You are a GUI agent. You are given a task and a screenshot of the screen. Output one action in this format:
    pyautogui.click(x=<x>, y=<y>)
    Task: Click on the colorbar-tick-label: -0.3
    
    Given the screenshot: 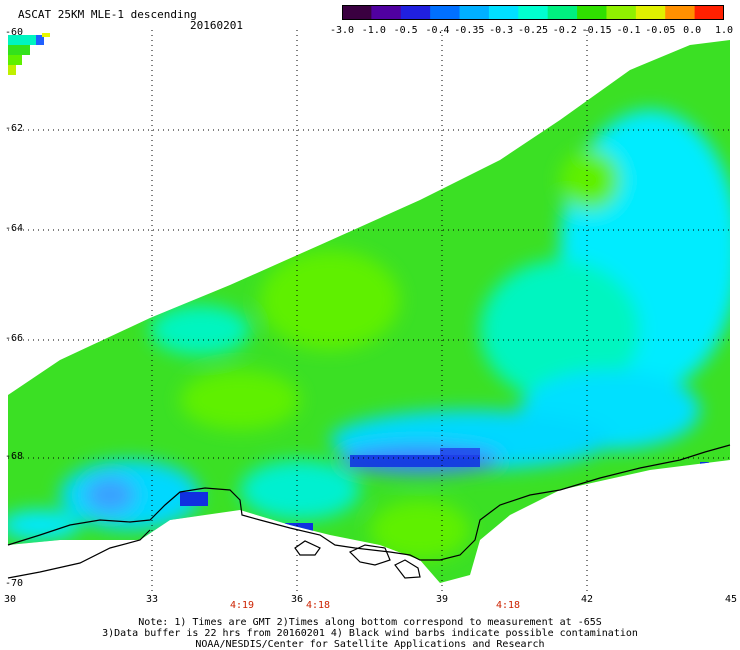 What is the action you would take?
    pyautogui.click(x=501, y=30)
    